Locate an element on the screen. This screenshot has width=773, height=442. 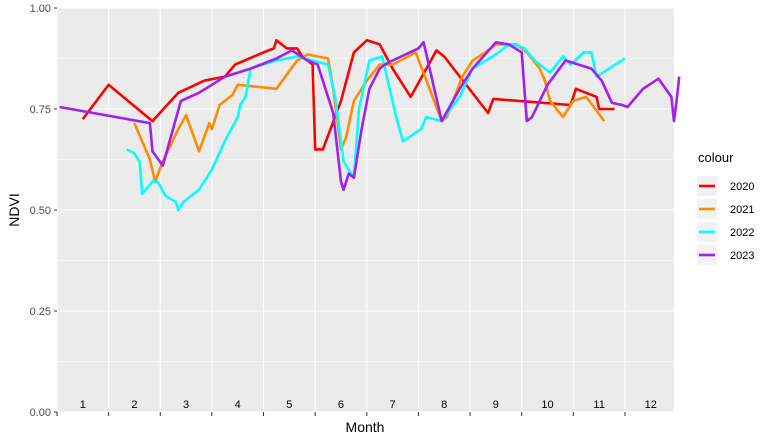
month-labels: 1 2 3 4 5 6 7 8 9 10 11 12 is located at coordinates (368, 405).